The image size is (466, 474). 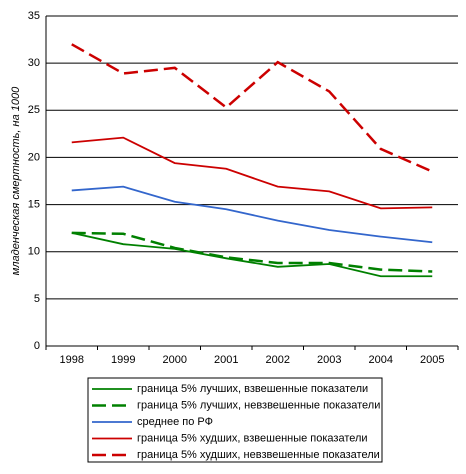 What do you see at coordinates (175, 422) in the screenshot?
I see `legend-label: среднее по РФ` at bounding box center [175, 422].